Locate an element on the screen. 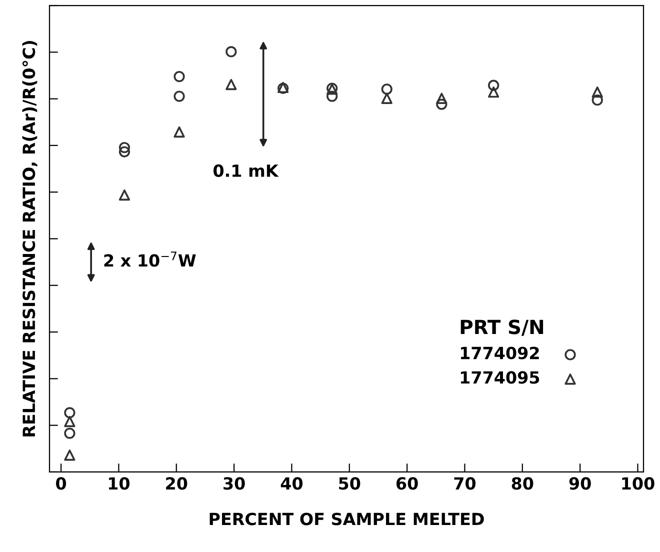 The width and height of the screenshot is (660, 552). x-tick-label: 50 is located at coordinates (349, 483).